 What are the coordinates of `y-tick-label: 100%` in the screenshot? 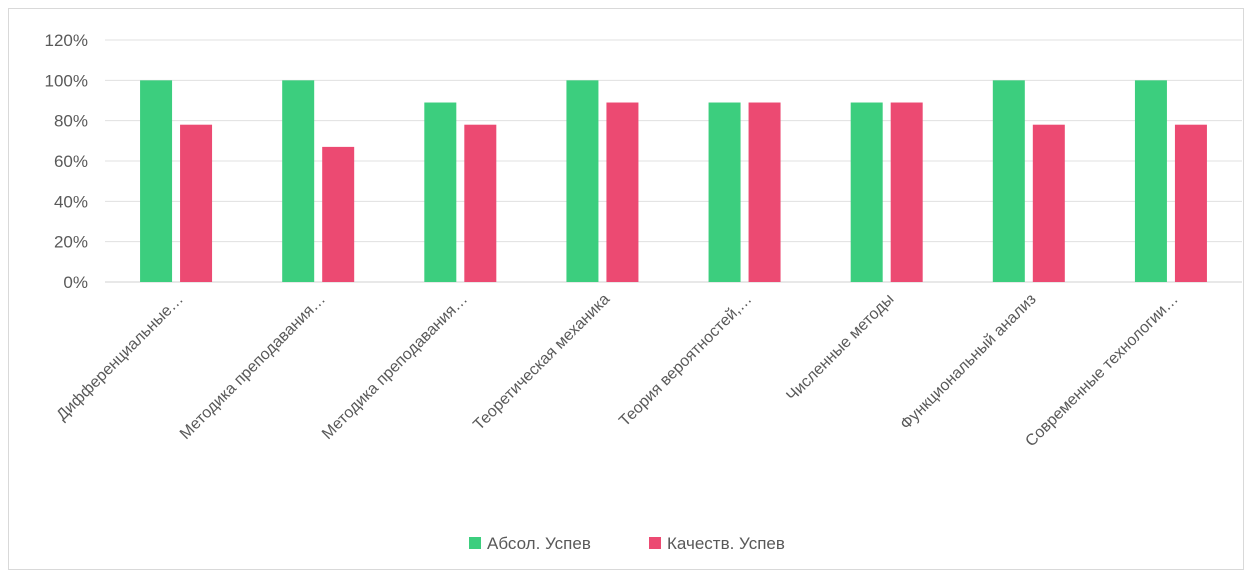 It's located at (66, 80).